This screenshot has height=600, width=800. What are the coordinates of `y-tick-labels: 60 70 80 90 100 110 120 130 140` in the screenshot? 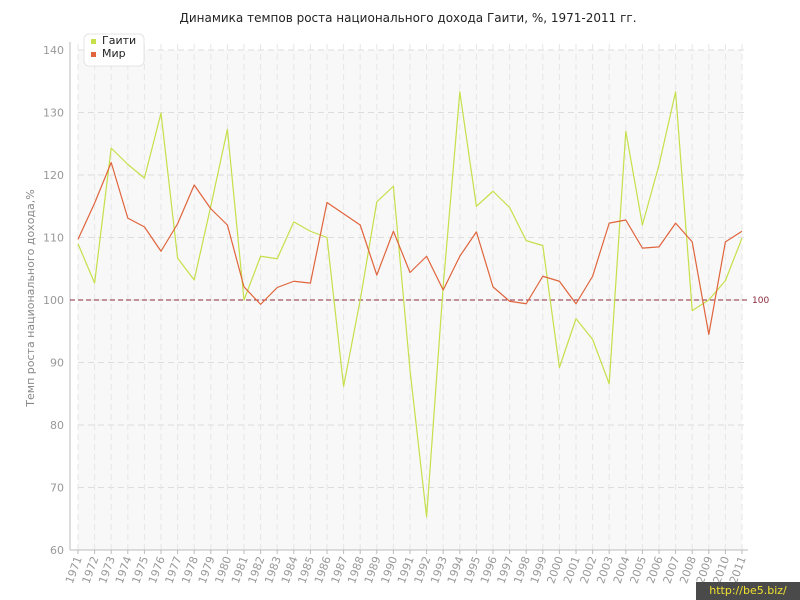 It's located at (53, 300).